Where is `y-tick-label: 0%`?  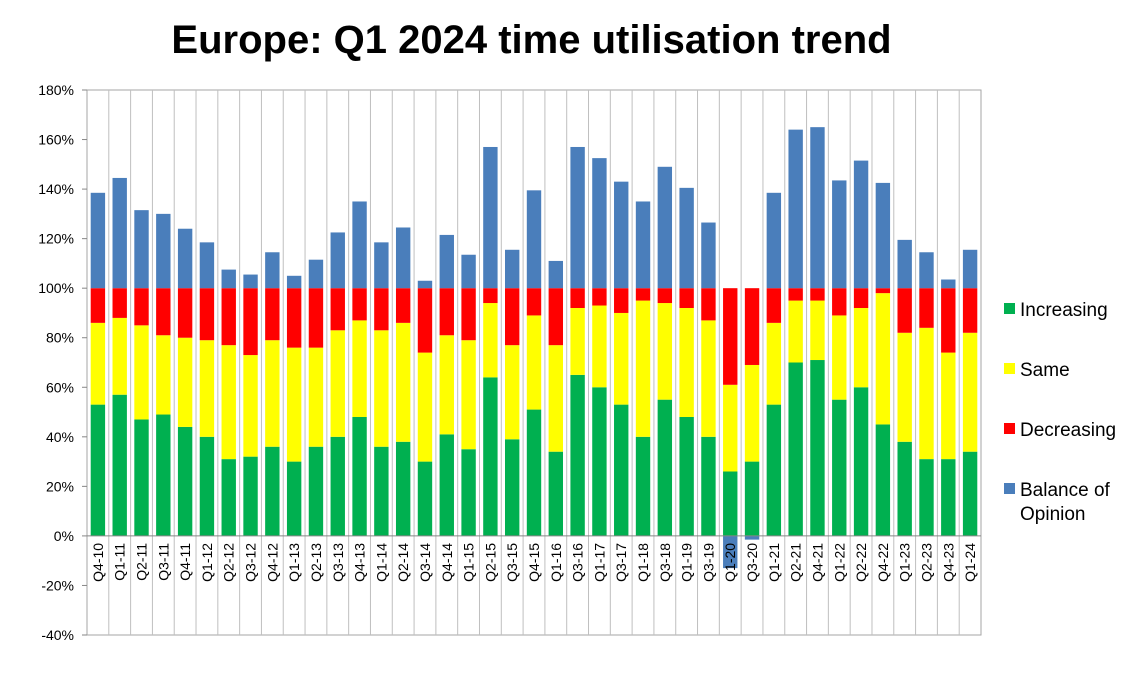
y-tick-label: 0% is located at coordinates (64, 536).